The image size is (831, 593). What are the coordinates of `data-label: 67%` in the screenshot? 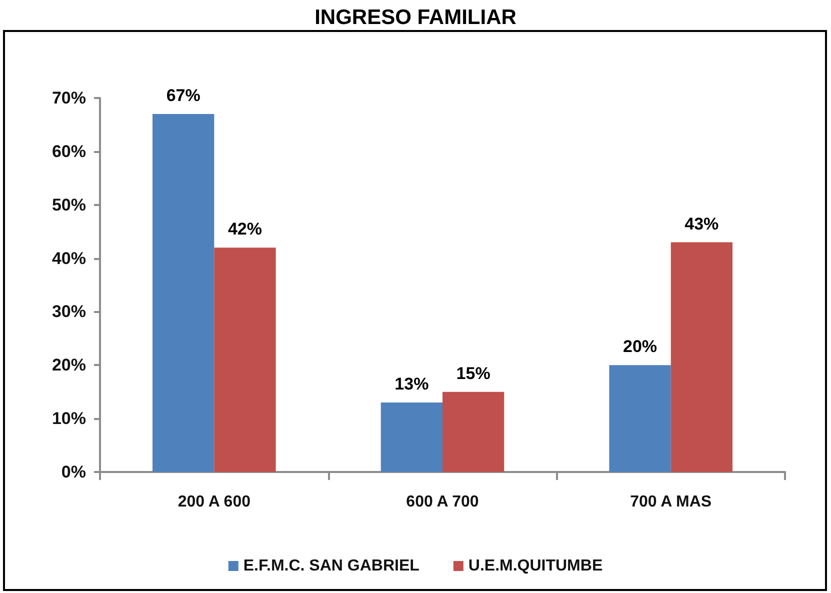 It's located at (183, 96).